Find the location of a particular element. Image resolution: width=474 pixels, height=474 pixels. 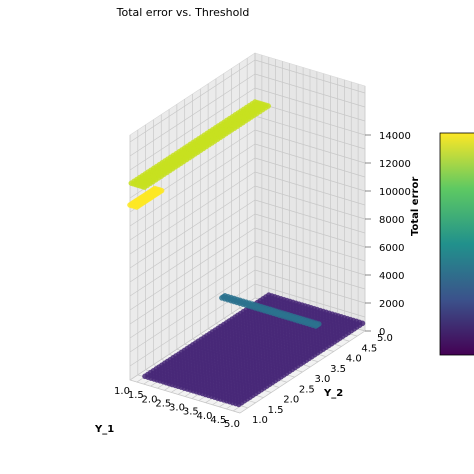

x-tick-label: 2.0 is located at coordinates (150, 399).